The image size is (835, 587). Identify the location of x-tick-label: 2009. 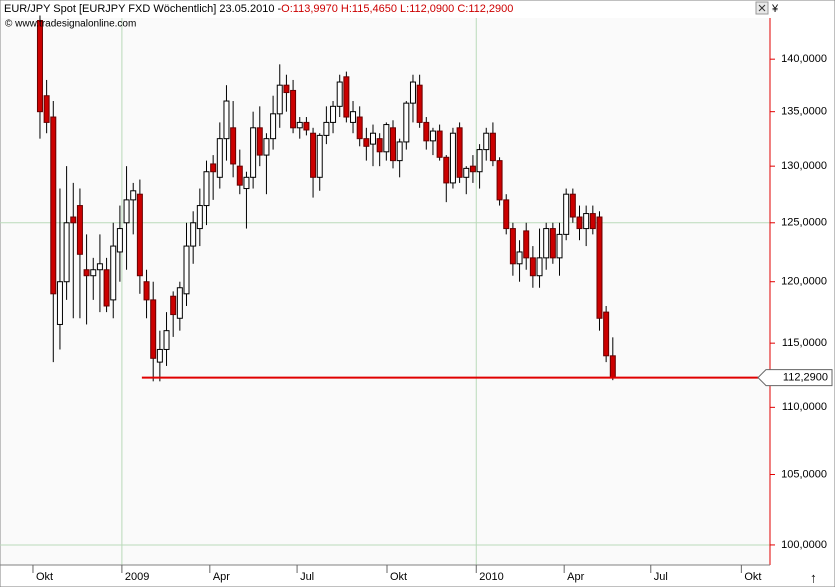
(137, 577).